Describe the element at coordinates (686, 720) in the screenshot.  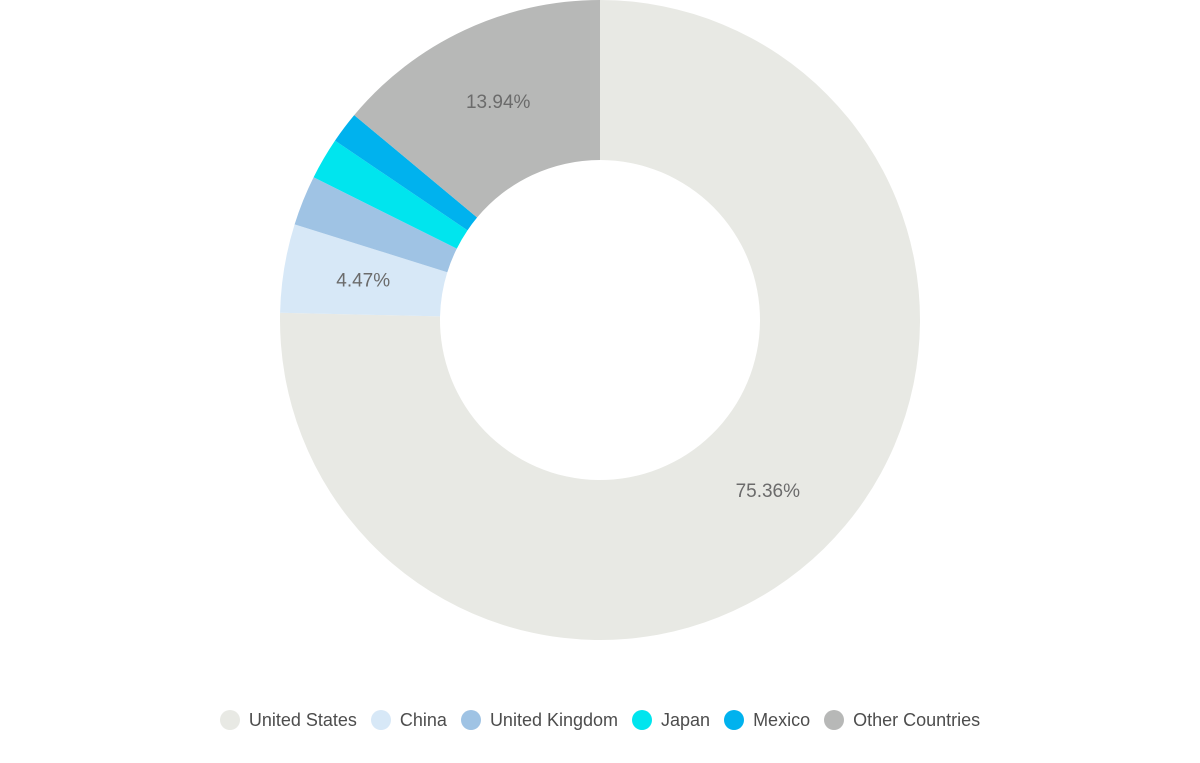
I see `legend-label: Japan` at that location.